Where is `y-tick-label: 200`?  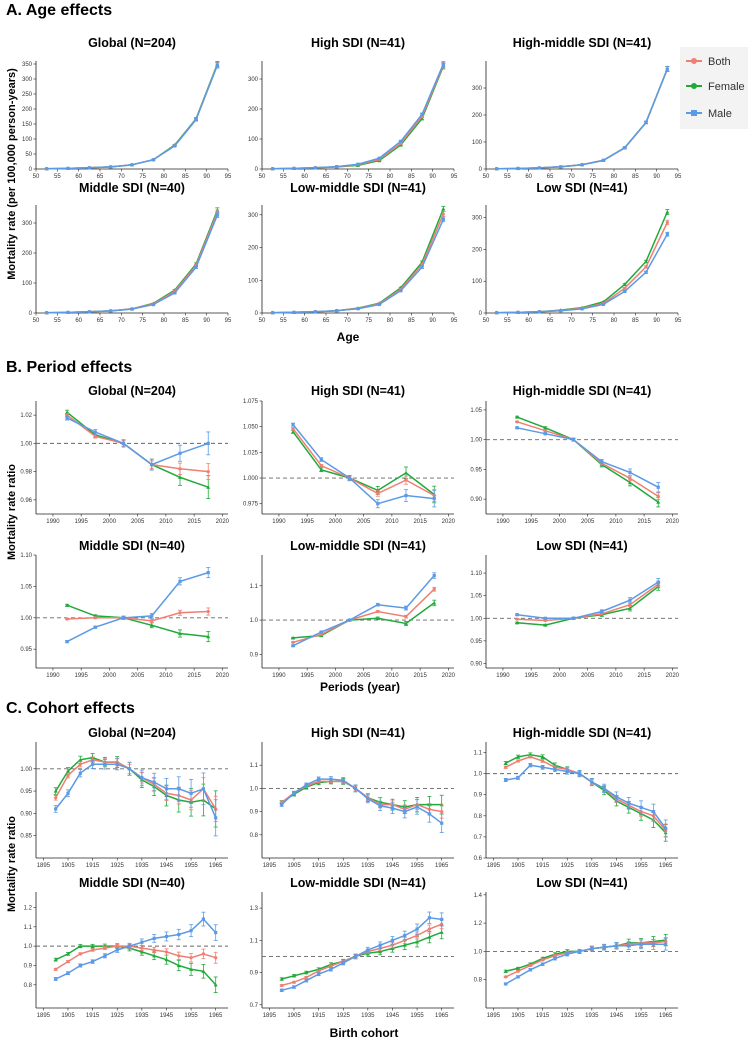 y-tick-label: 200 is located at coordinates (27, 254).